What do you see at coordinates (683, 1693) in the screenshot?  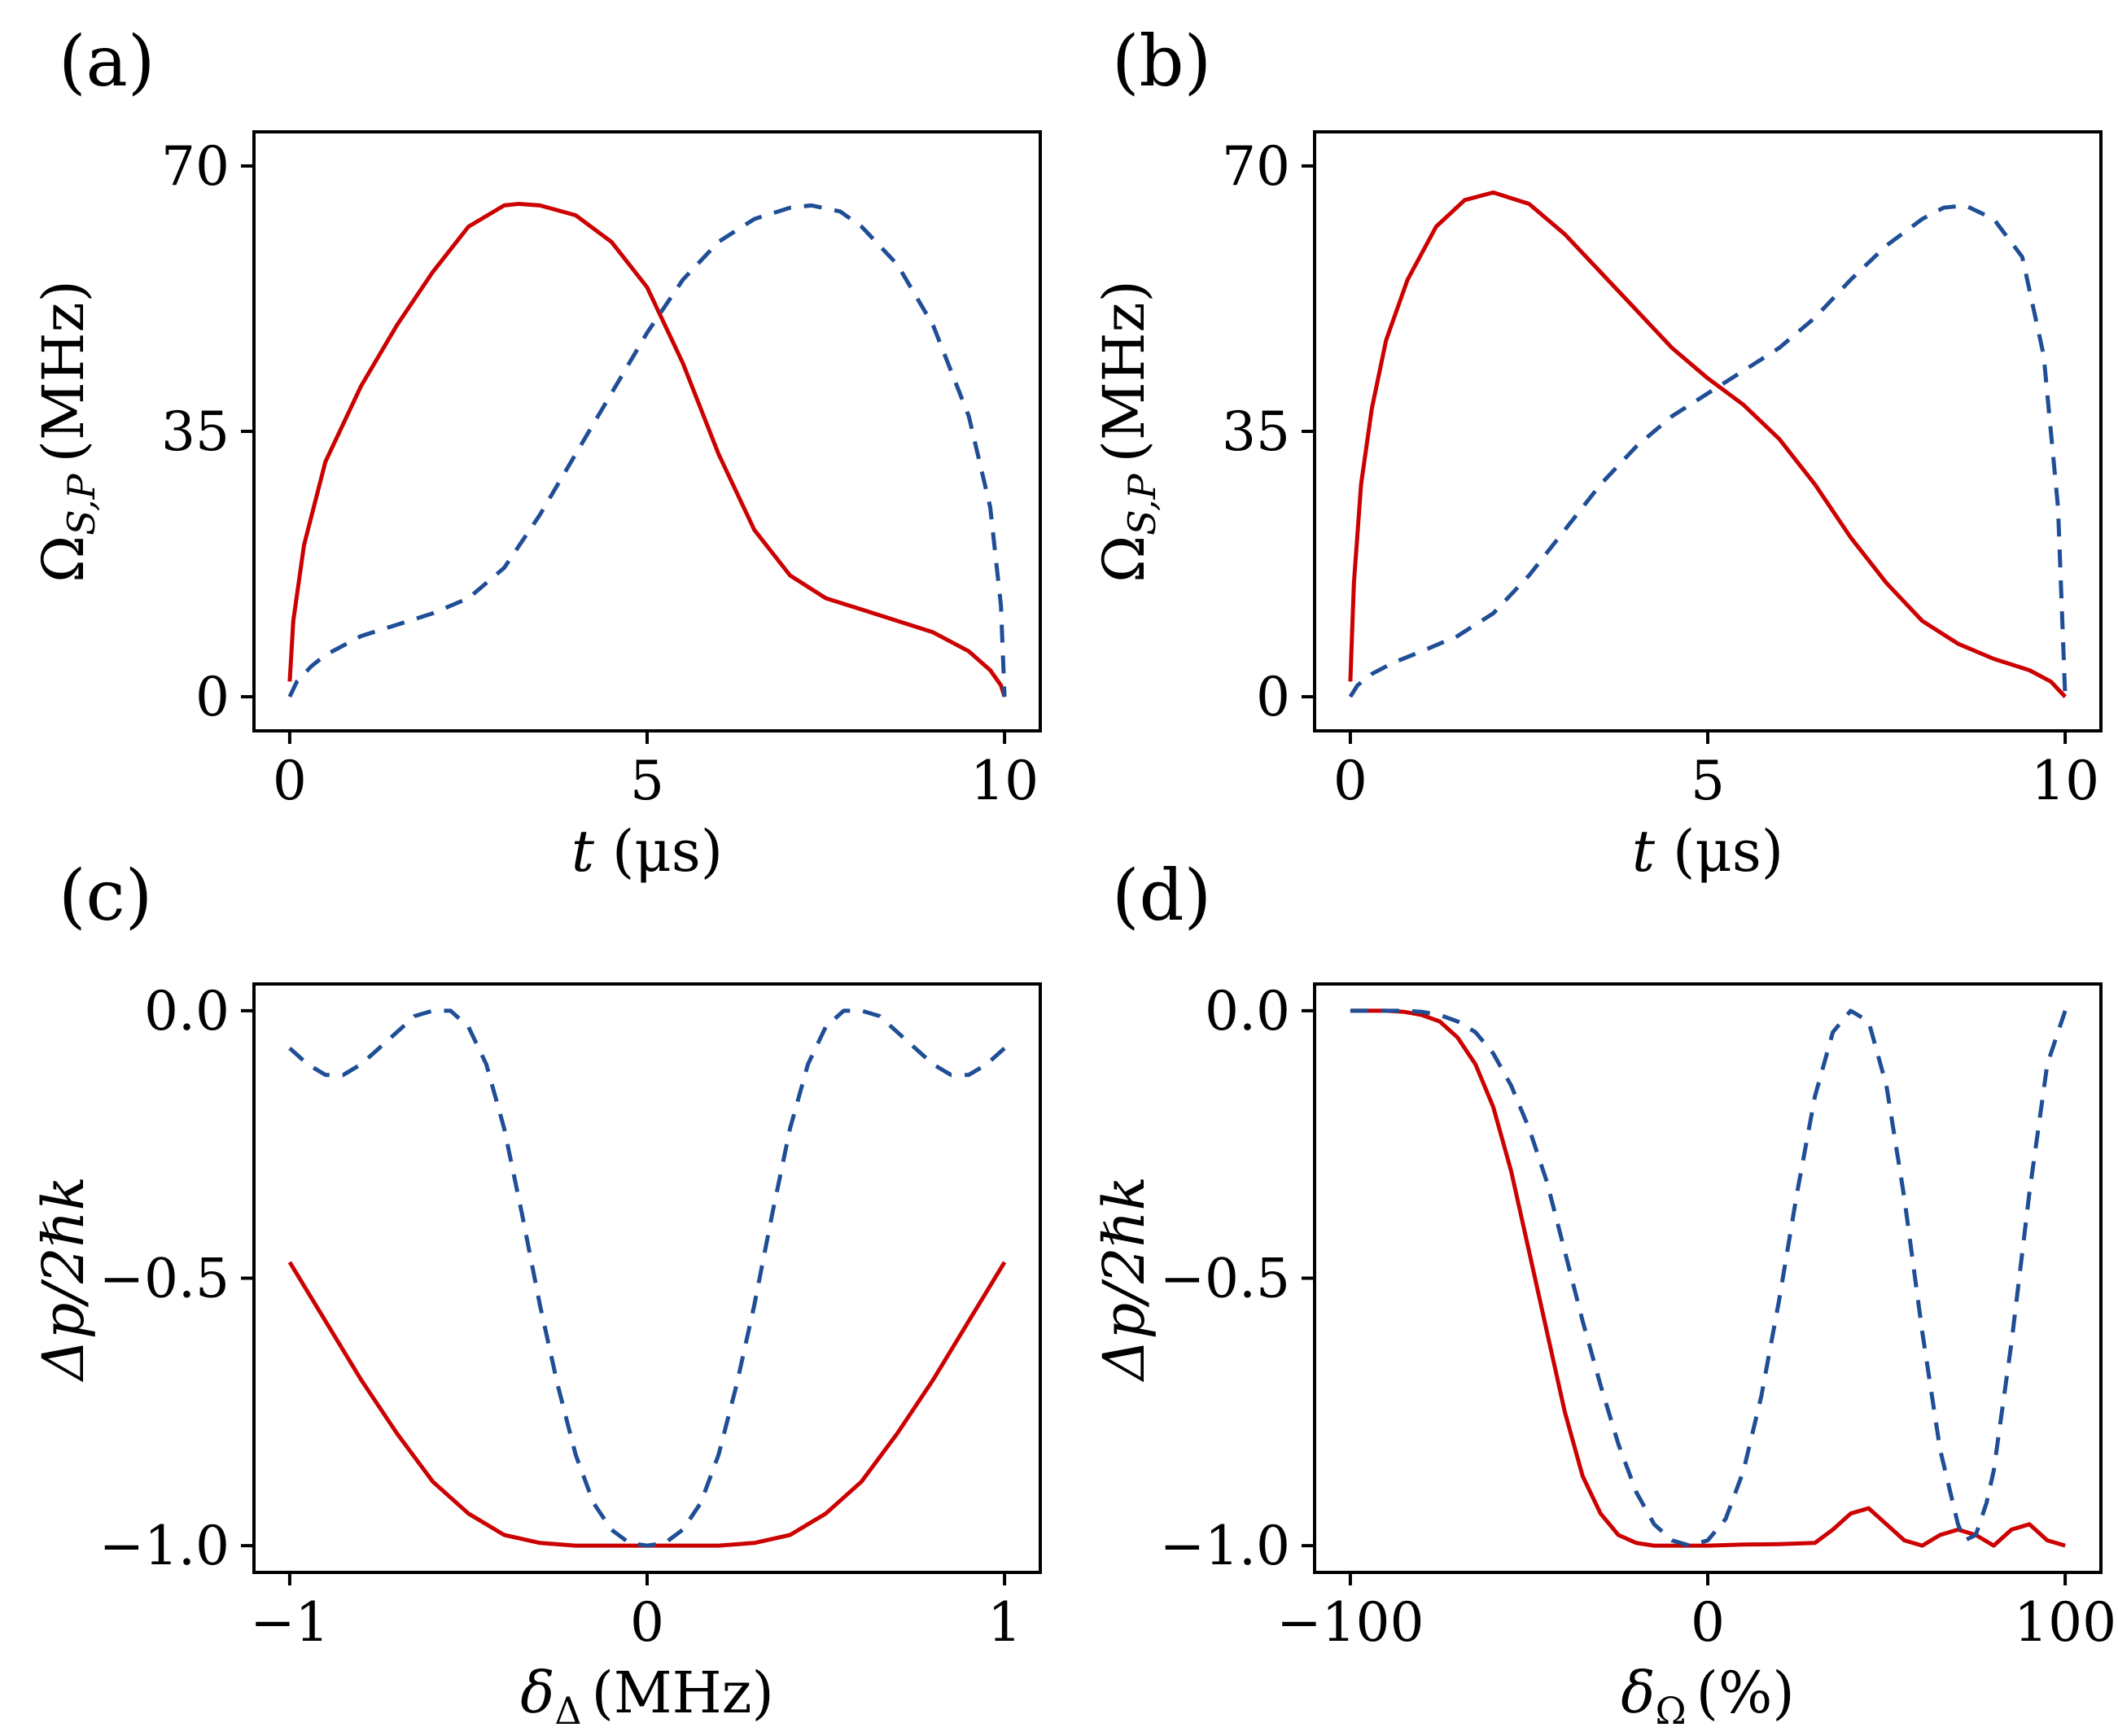 I see `x-axis-label-unit: (MHz)` at bounding box center [683, 1693].